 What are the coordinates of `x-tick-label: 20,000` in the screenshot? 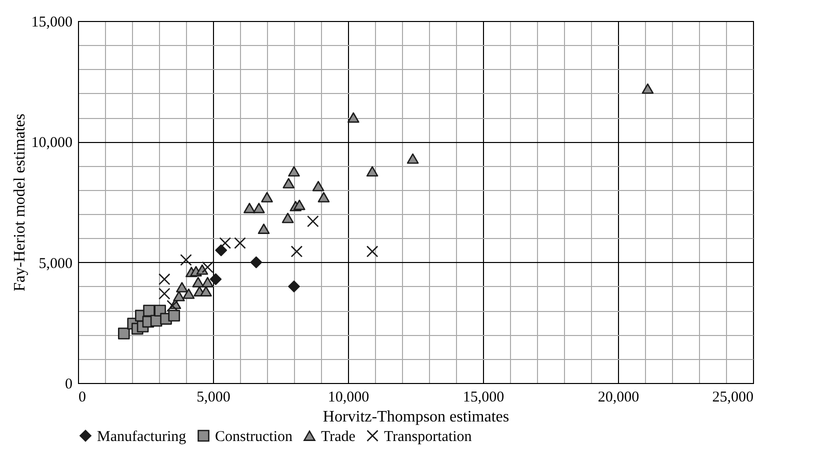 It's located at (619, 398).